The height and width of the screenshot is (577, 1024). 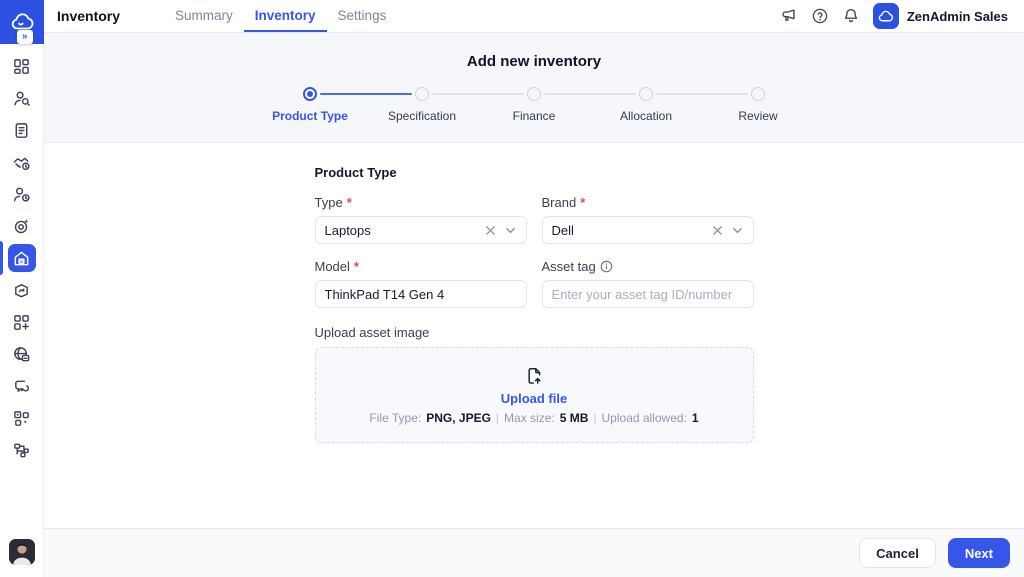 What do you see at coordinates (372, 332) in the screenshot?
I see `upload-section-label: Upload asset image` at bounding box center [372, 332].